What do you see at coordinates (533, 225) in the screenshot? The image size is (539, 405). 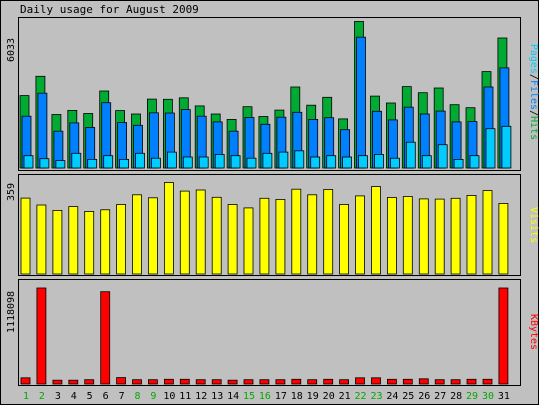 I see `legend-visits: Visits` at bounding box center [533, 225].